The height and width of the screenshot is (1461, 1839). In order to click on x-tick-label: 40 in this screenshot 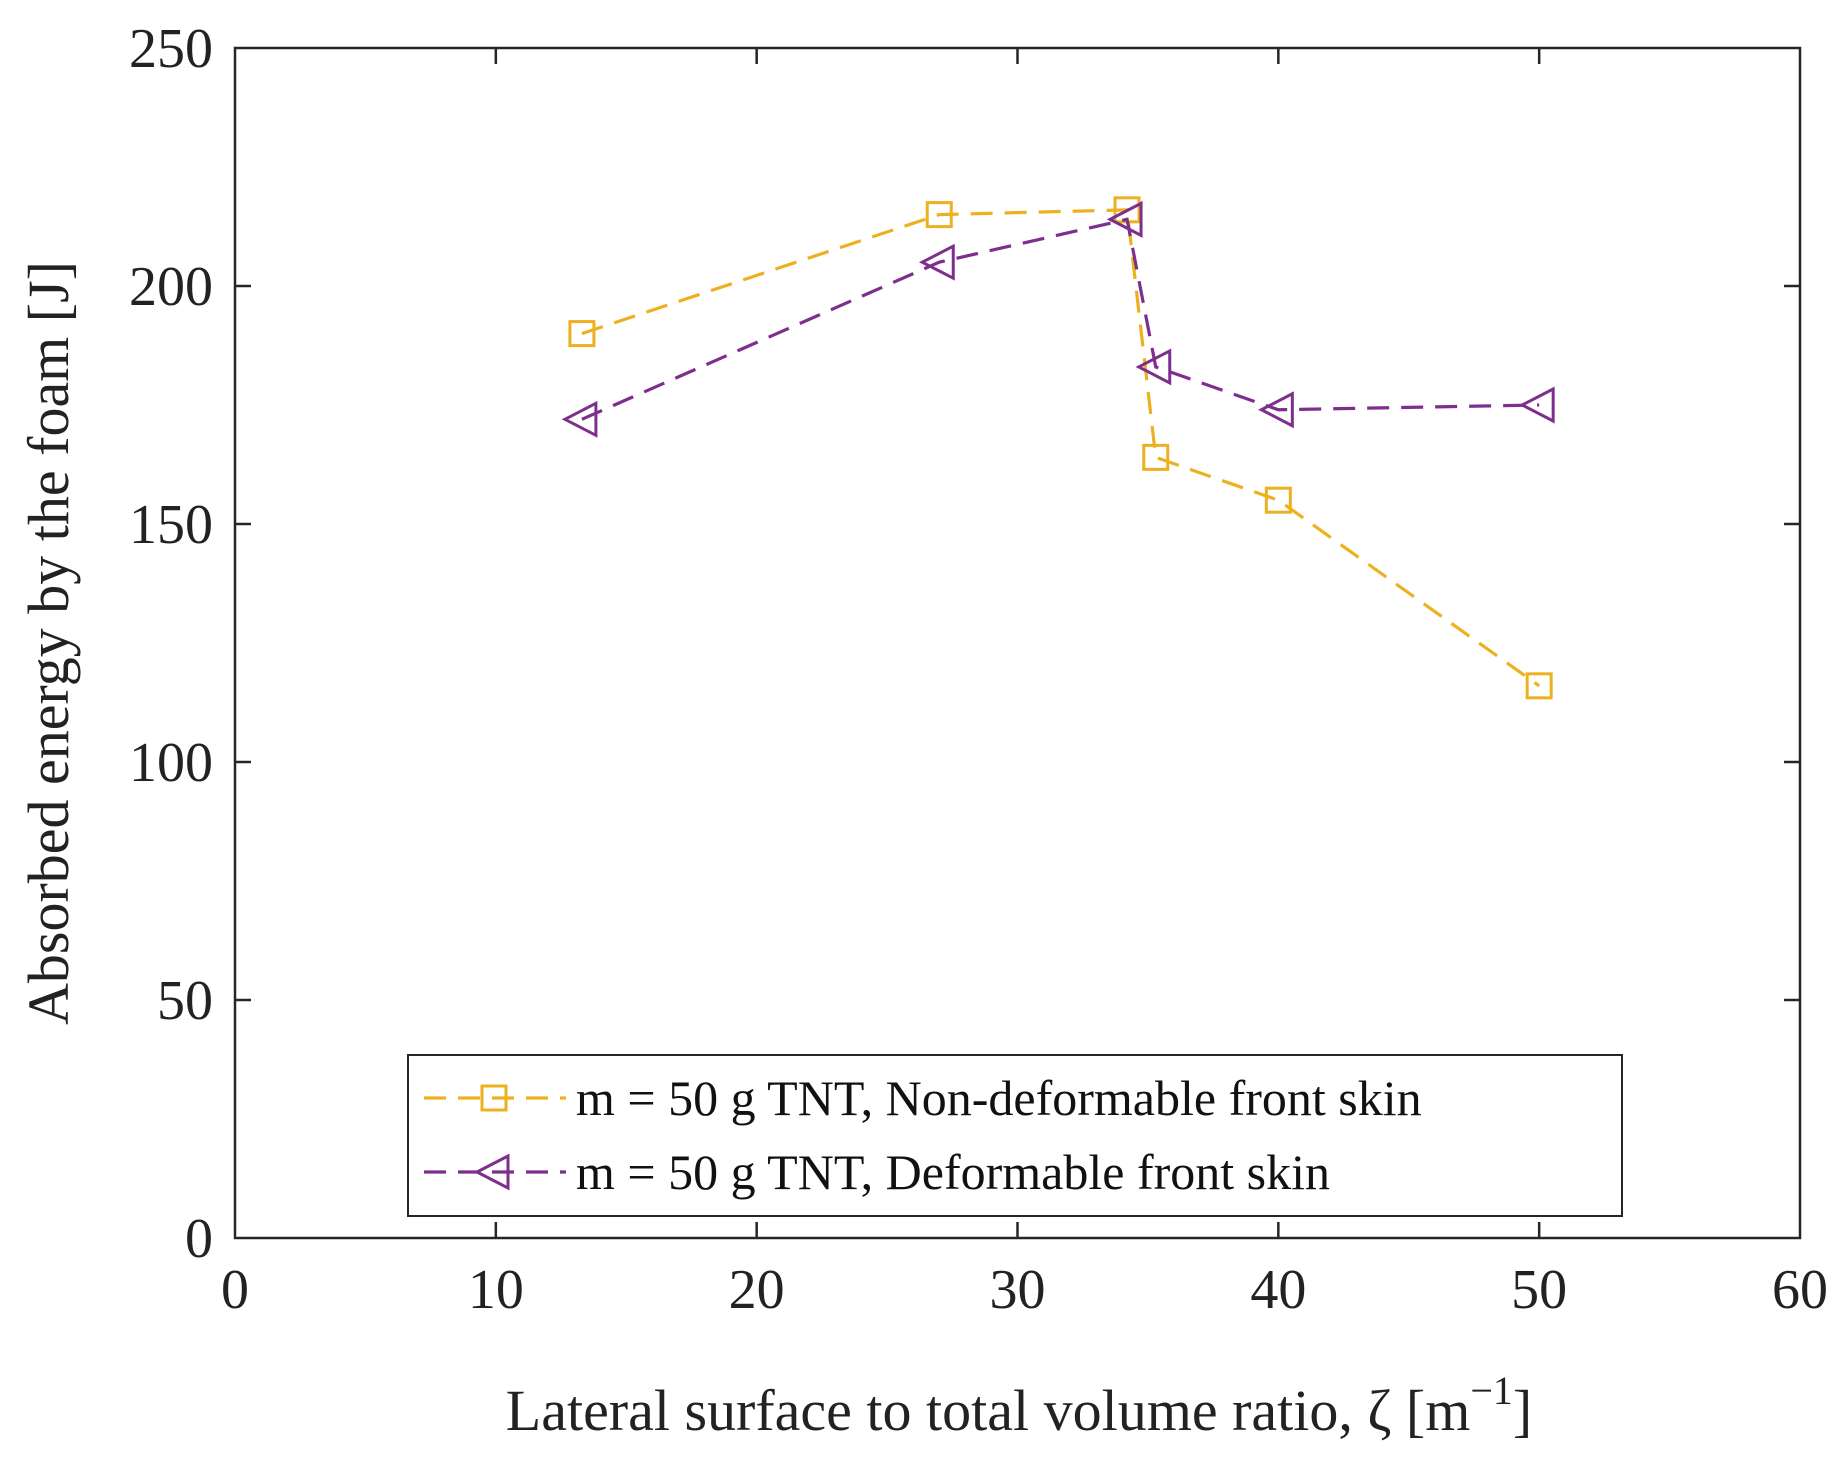, I will do `click(1278, 1290)`.